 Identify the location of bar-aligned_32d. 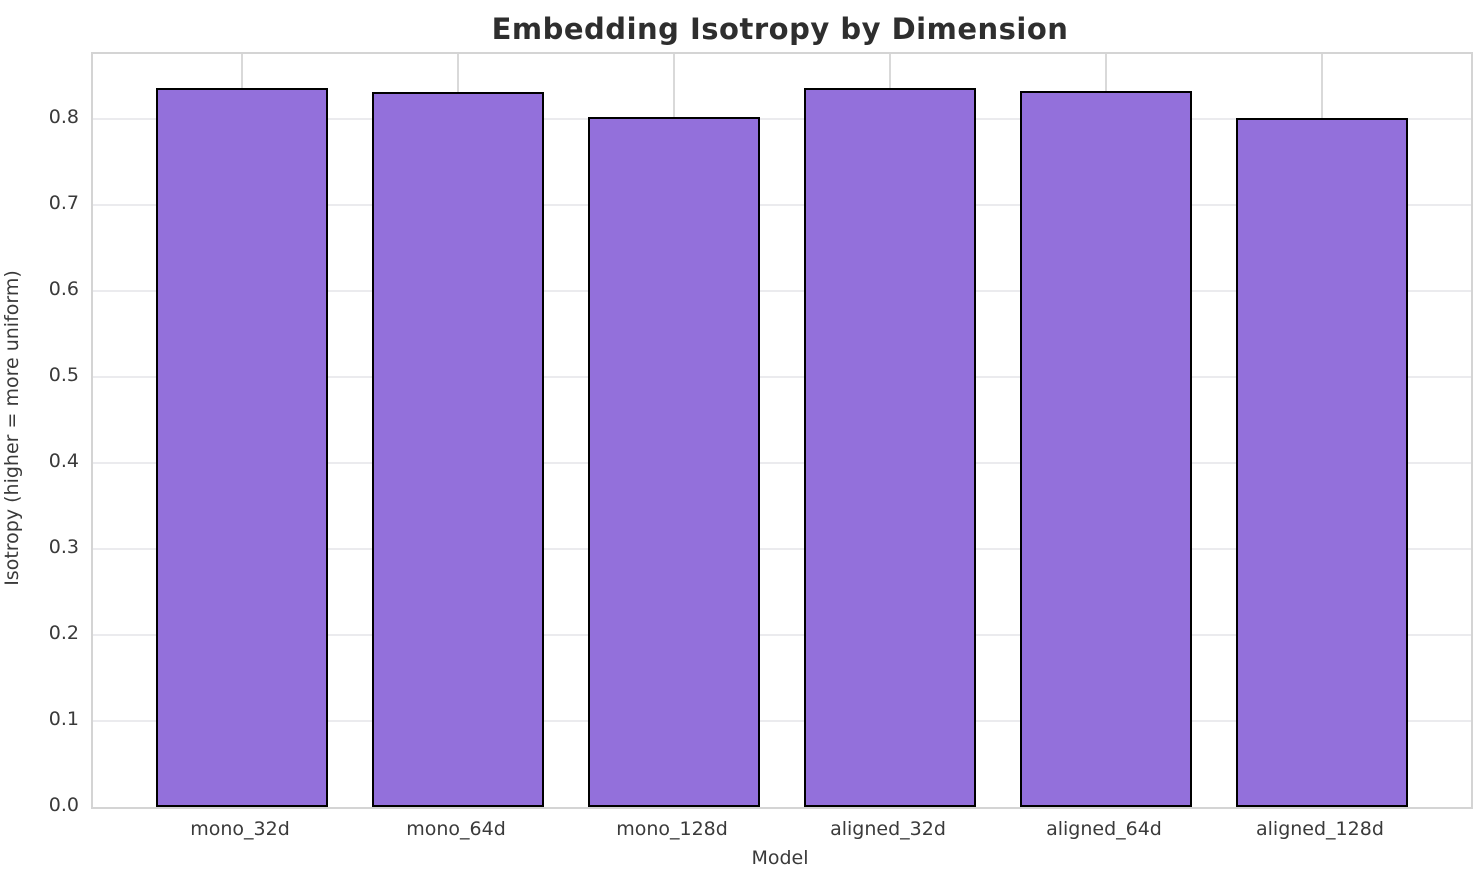
(890, 447).